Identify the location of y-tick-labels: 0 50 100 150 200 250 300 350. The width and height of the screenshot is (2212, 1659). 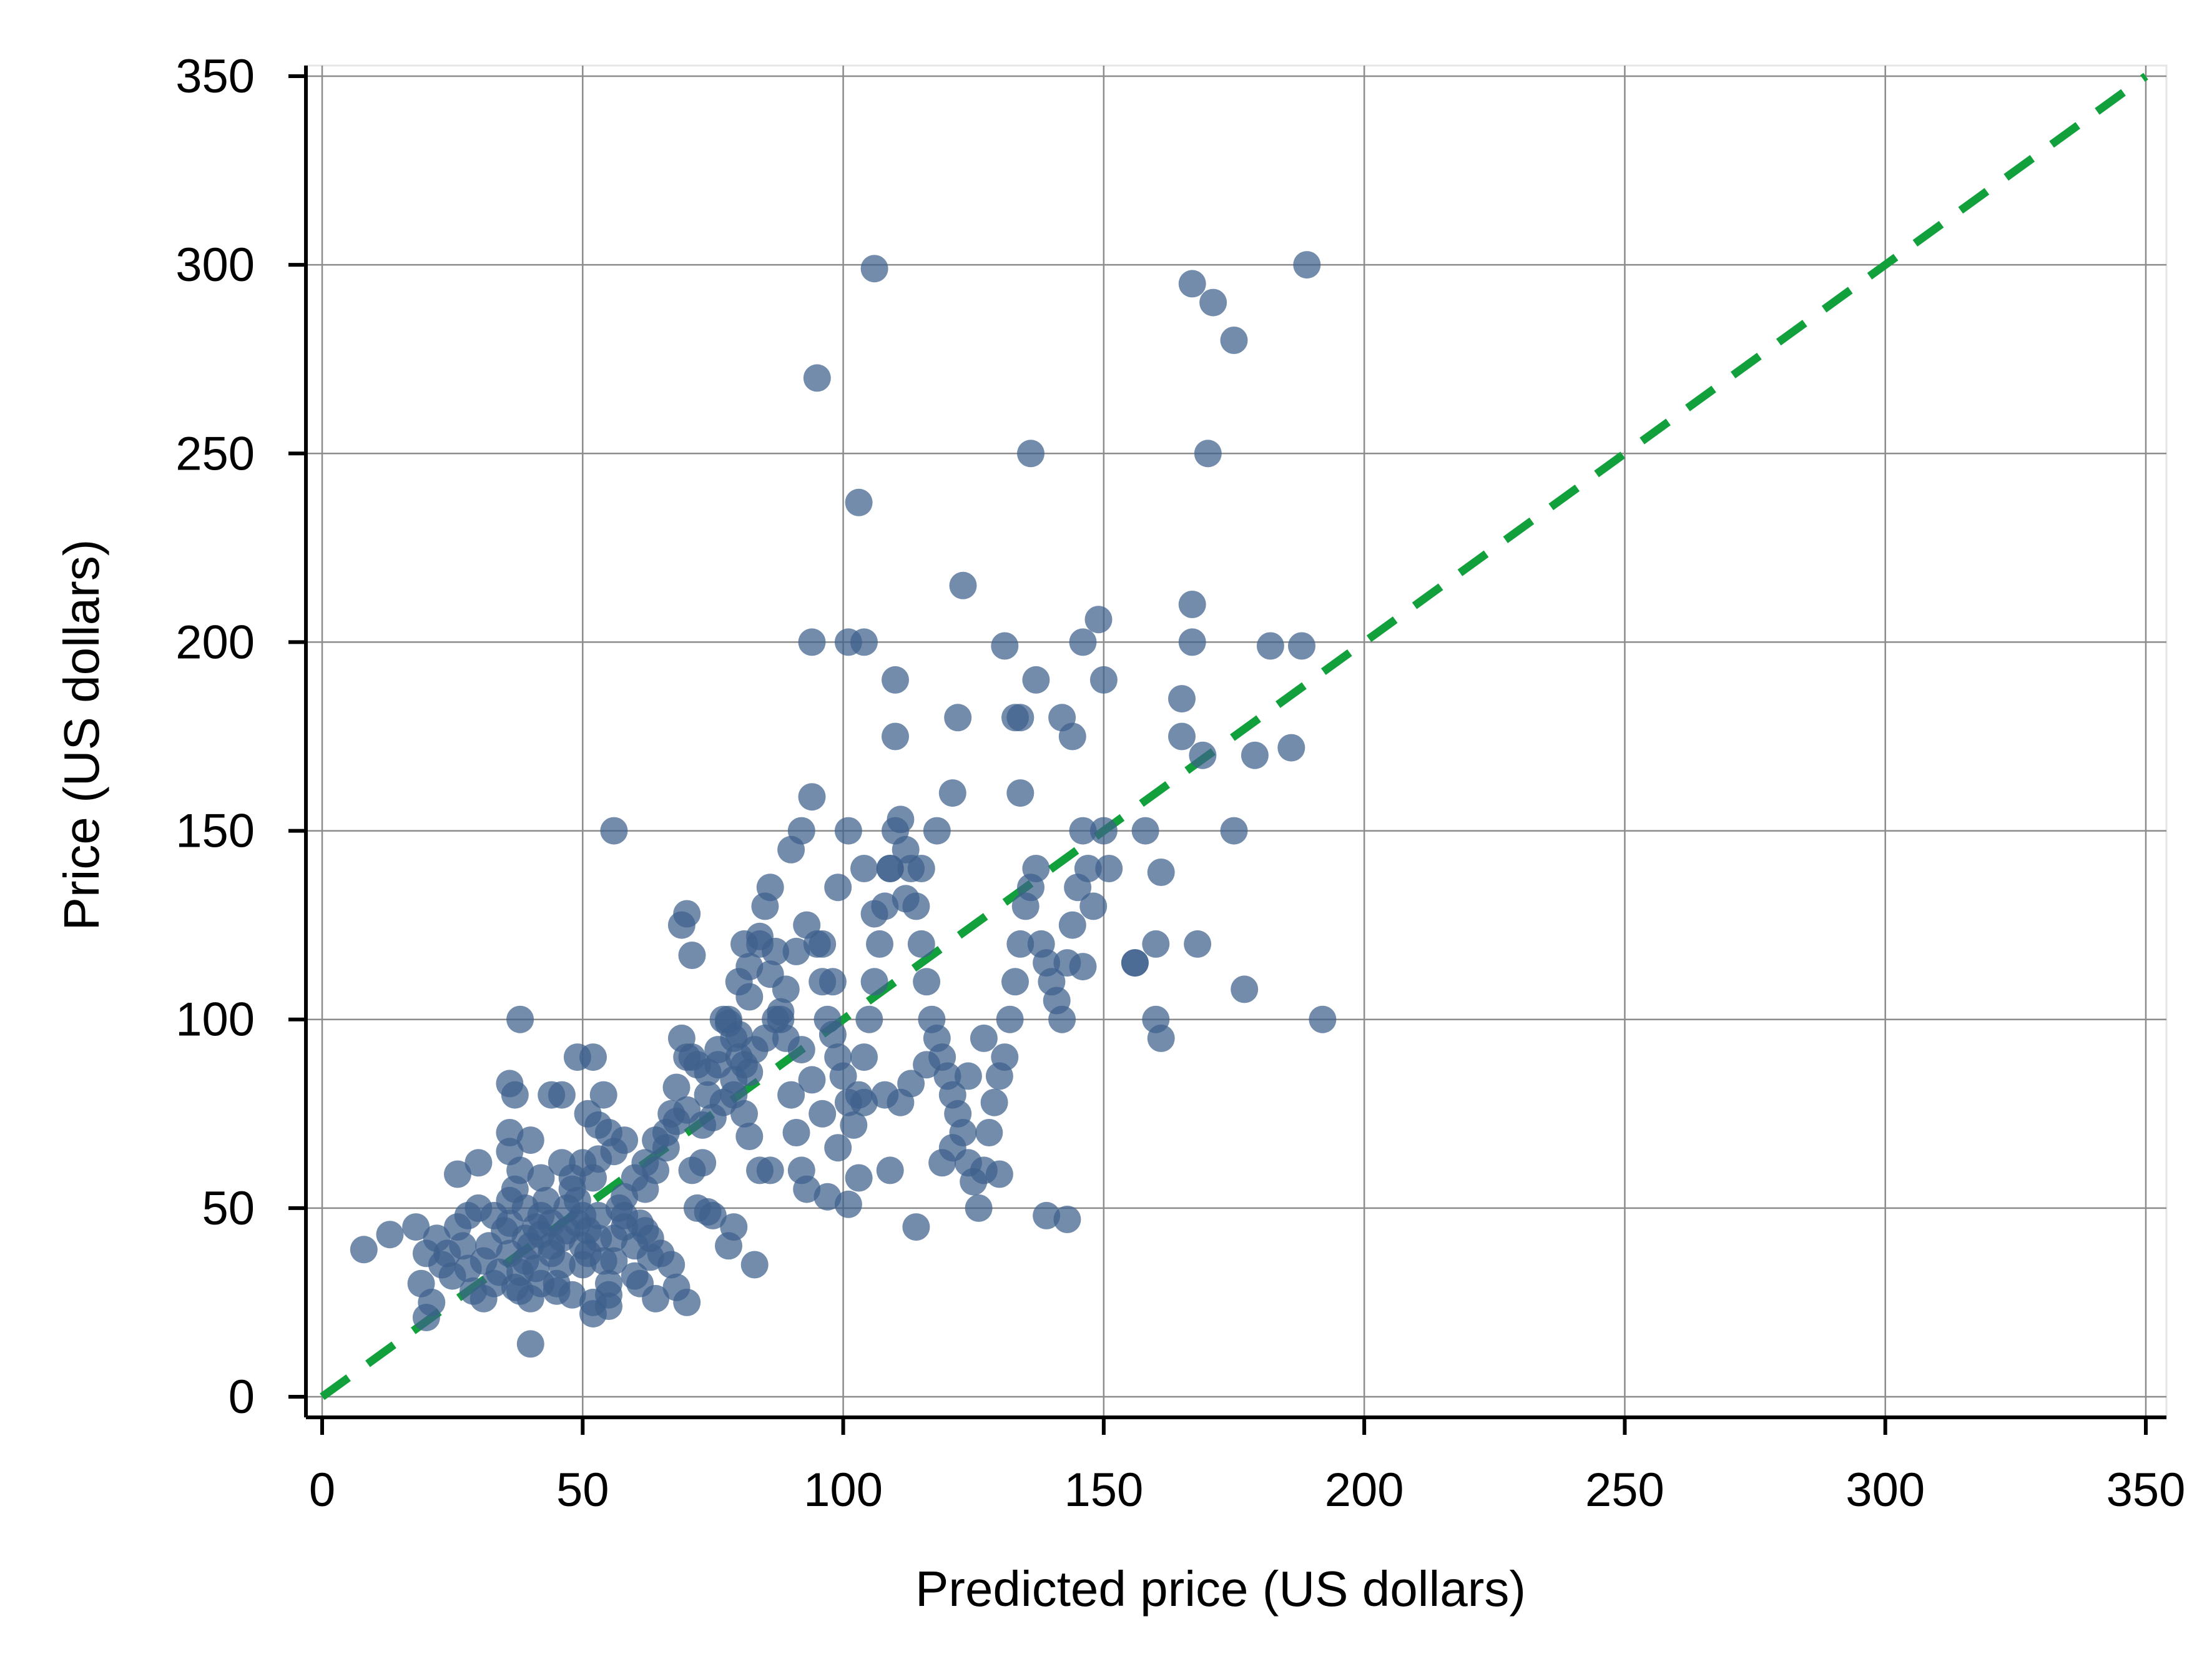
(215, 737).